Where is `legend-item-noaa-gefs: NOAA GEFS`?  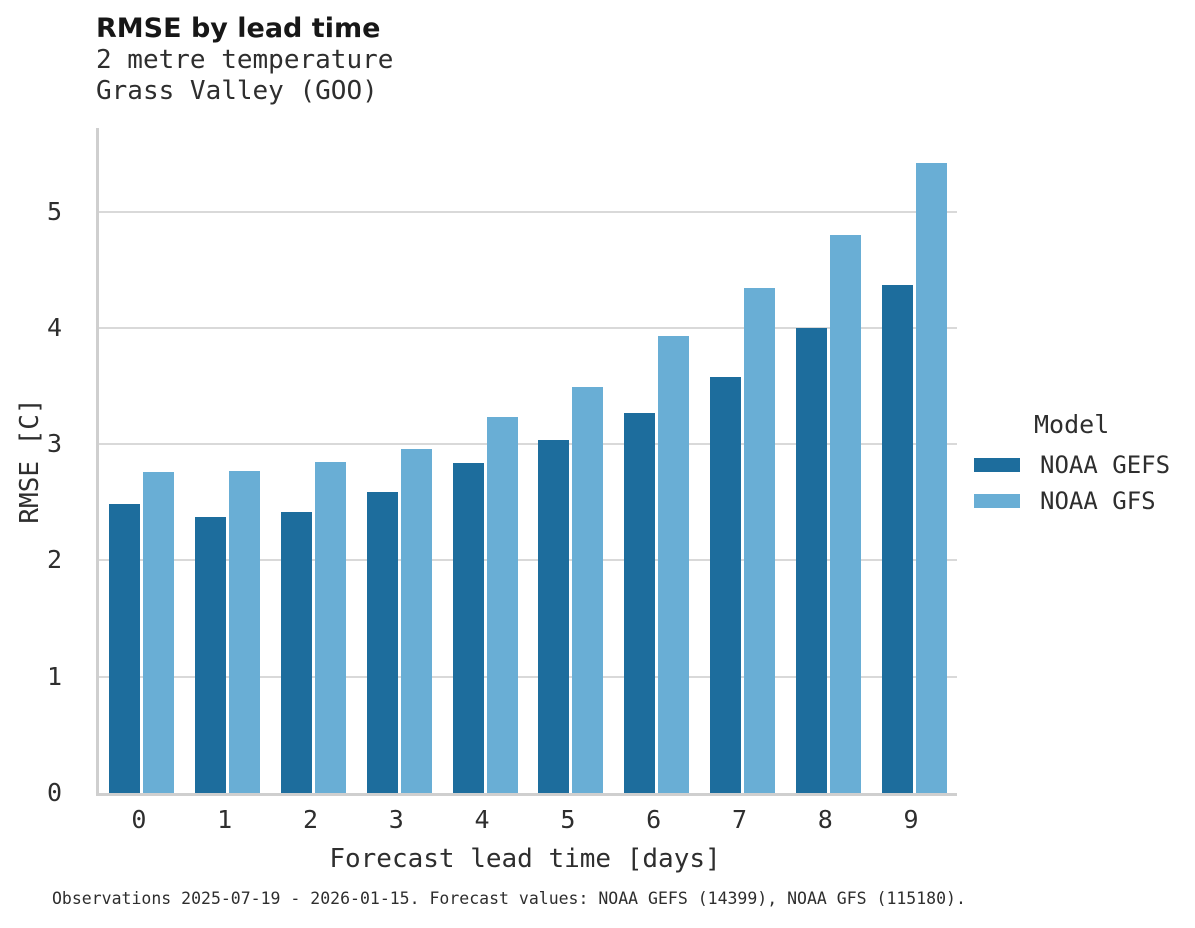 legend-item-noaa-gefs: NOAA GEFS is located at coordinates (1072, 465).